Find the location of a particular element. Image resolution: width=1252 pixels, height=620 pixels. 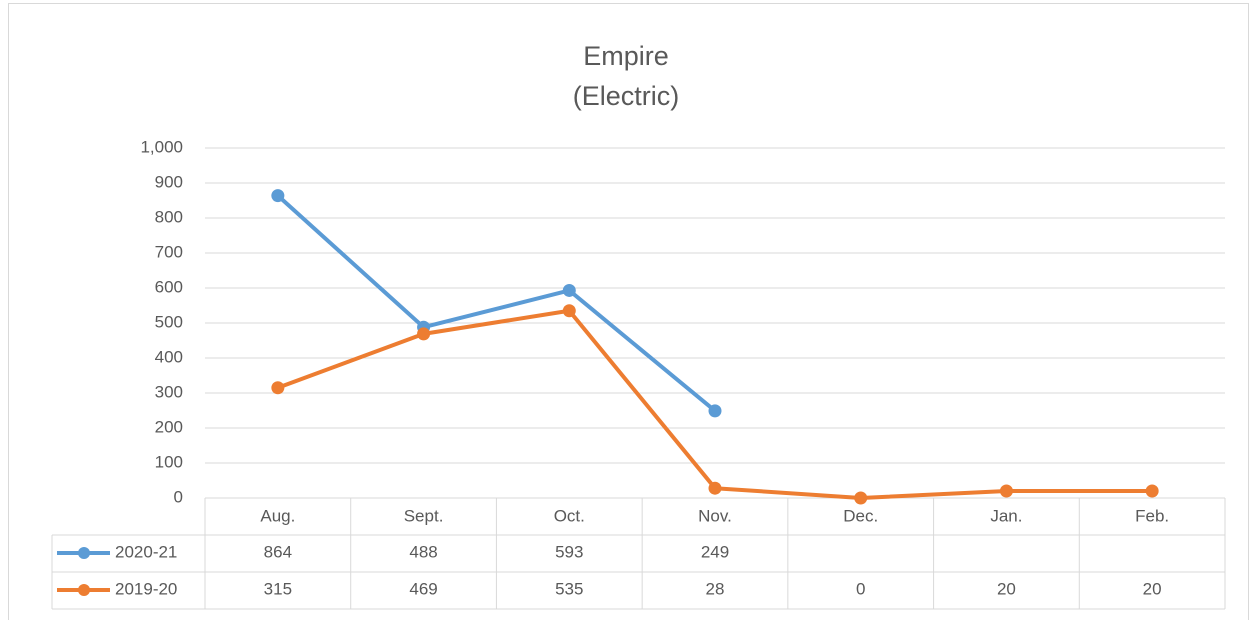

x-tick-label: Feb. is located at coordinates (1152, 515).